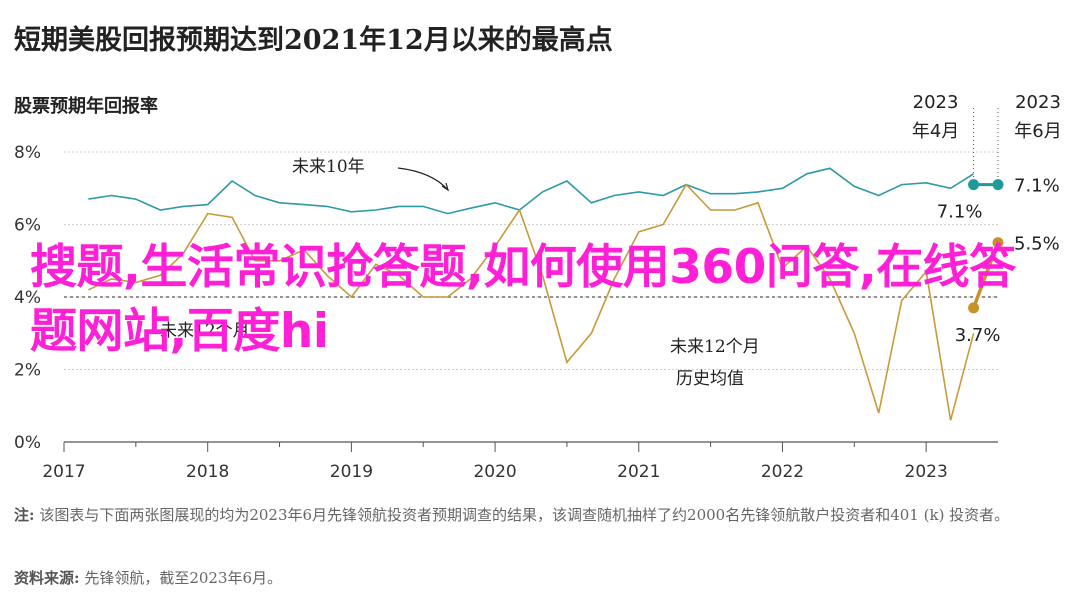 The image size is (1080, 609). I want to click on gold-end-label: 5.5%, so click(1037, 244).